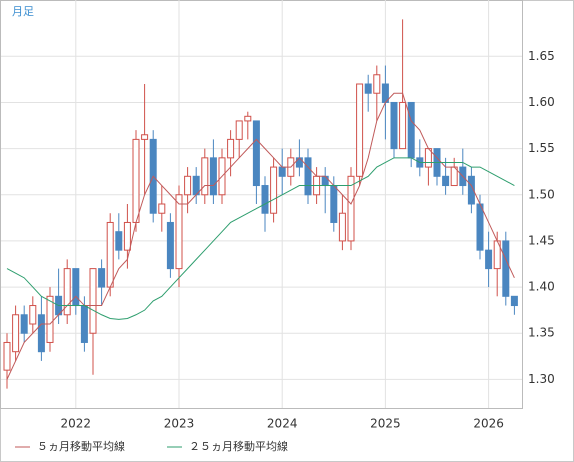  What do you see at coordinates (23, 11) in the screenshot?
I see `timeframe-label: 月足` at bounding box center [23, 11].